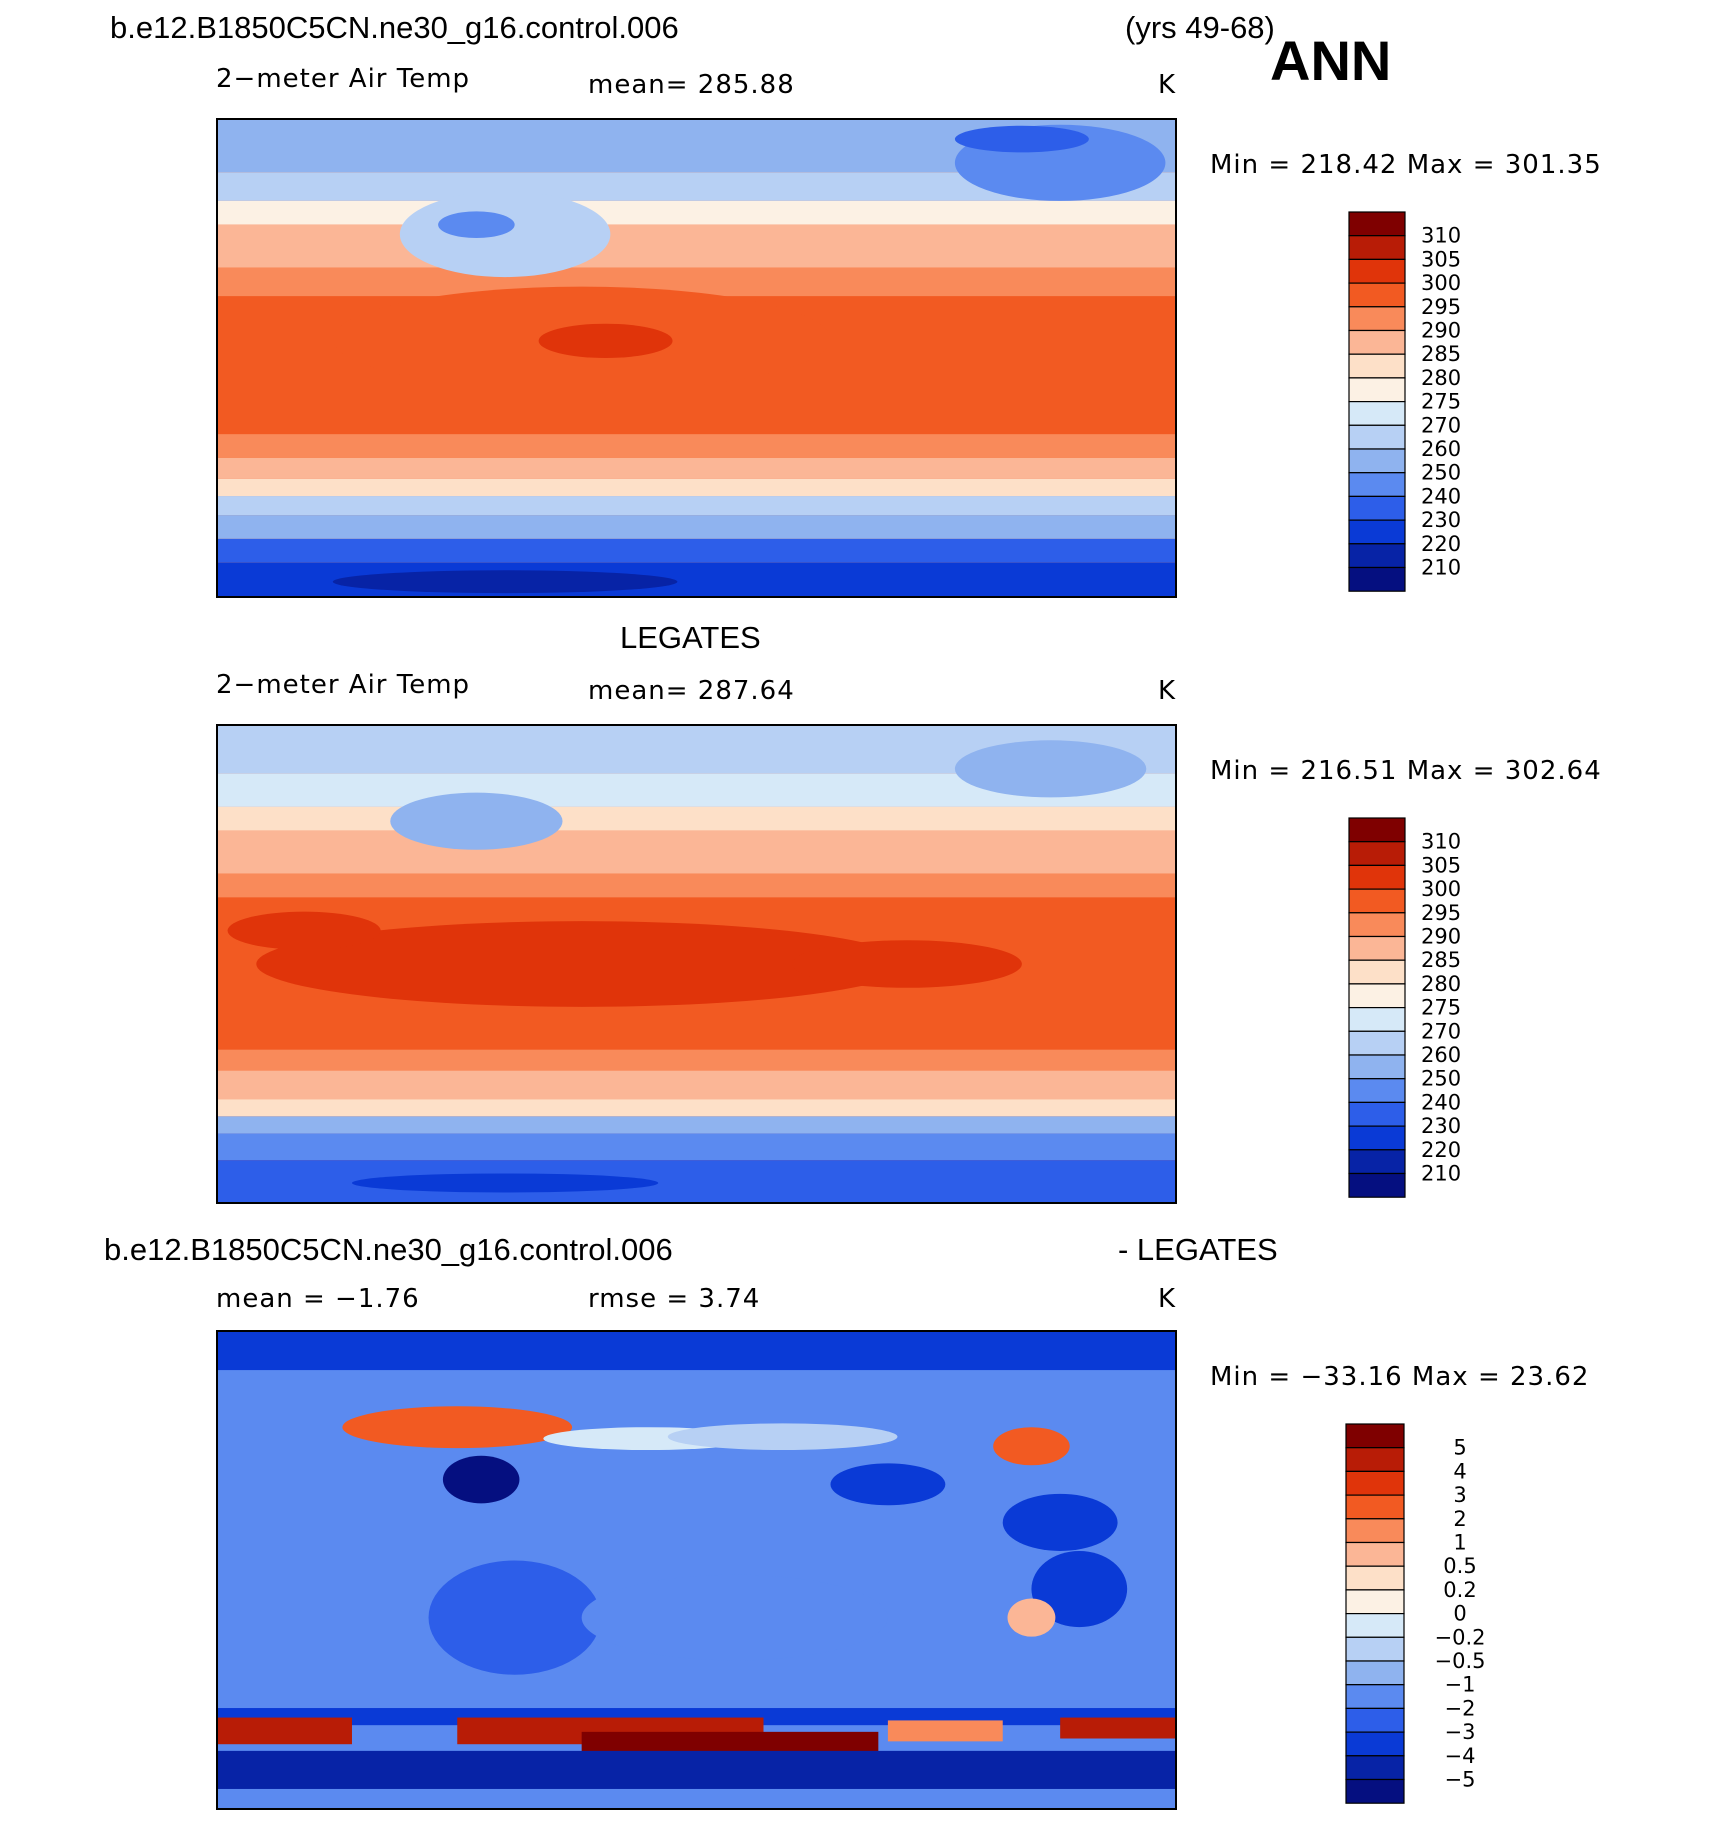  I want to click on colorbar-tick-label: 3, so click(1459, 1495).